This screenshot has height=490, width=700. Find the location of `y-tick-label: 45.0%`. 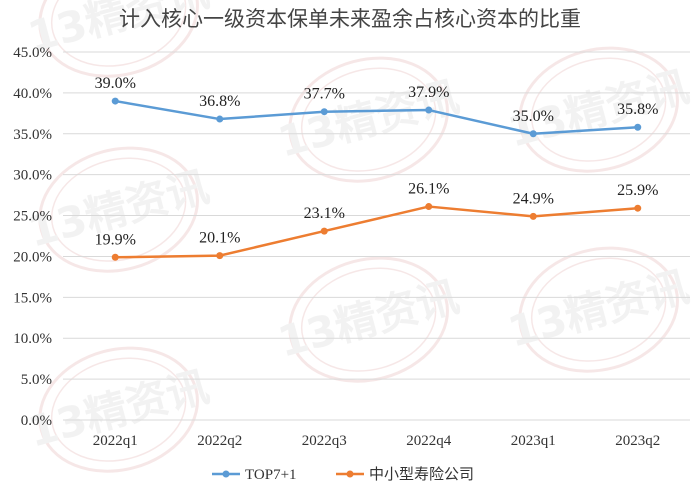

y-tick-label: 45.0% is located at coordinates (32, 53).